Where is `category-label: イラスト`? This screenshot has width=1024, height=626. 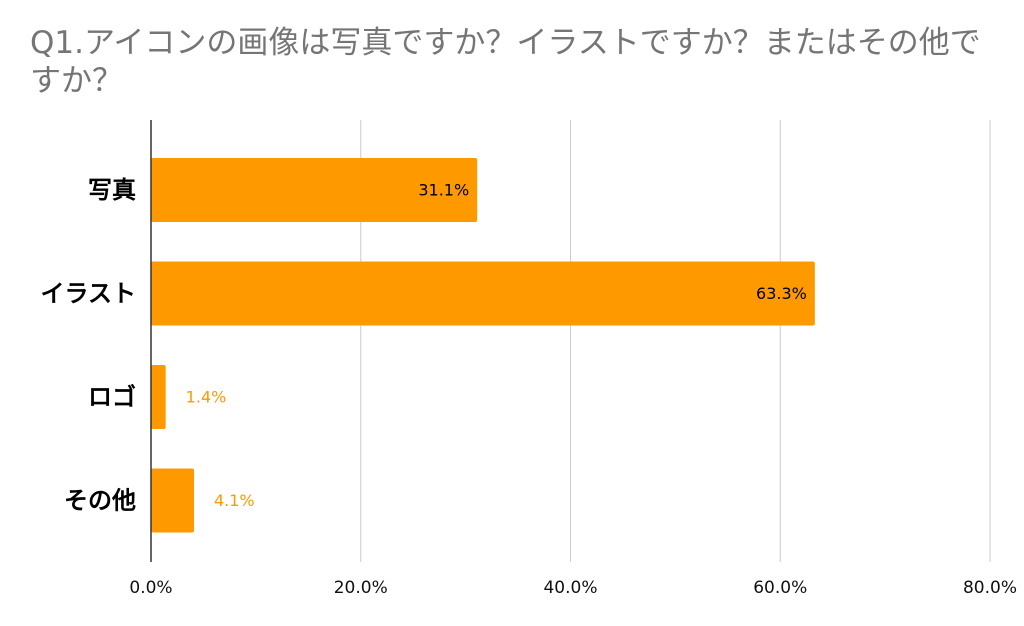
category-label: イラスト is located at coordinates (88, 294).